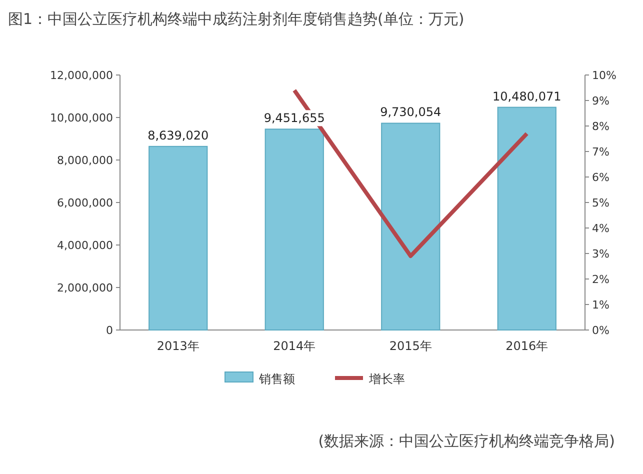 This screenshot has width=643, height=474. Describe the element at coordinates (410, 346) in the screenshot. I see `x-tick-label: 2015年` at that location.